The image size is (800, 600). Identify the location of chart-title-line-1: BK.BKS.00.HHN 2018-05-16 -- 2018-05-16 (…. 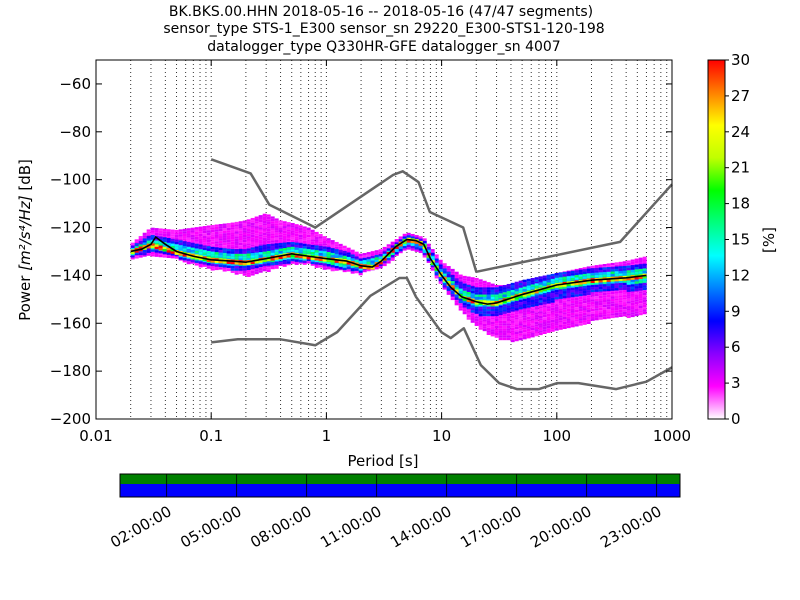
(381, 12).